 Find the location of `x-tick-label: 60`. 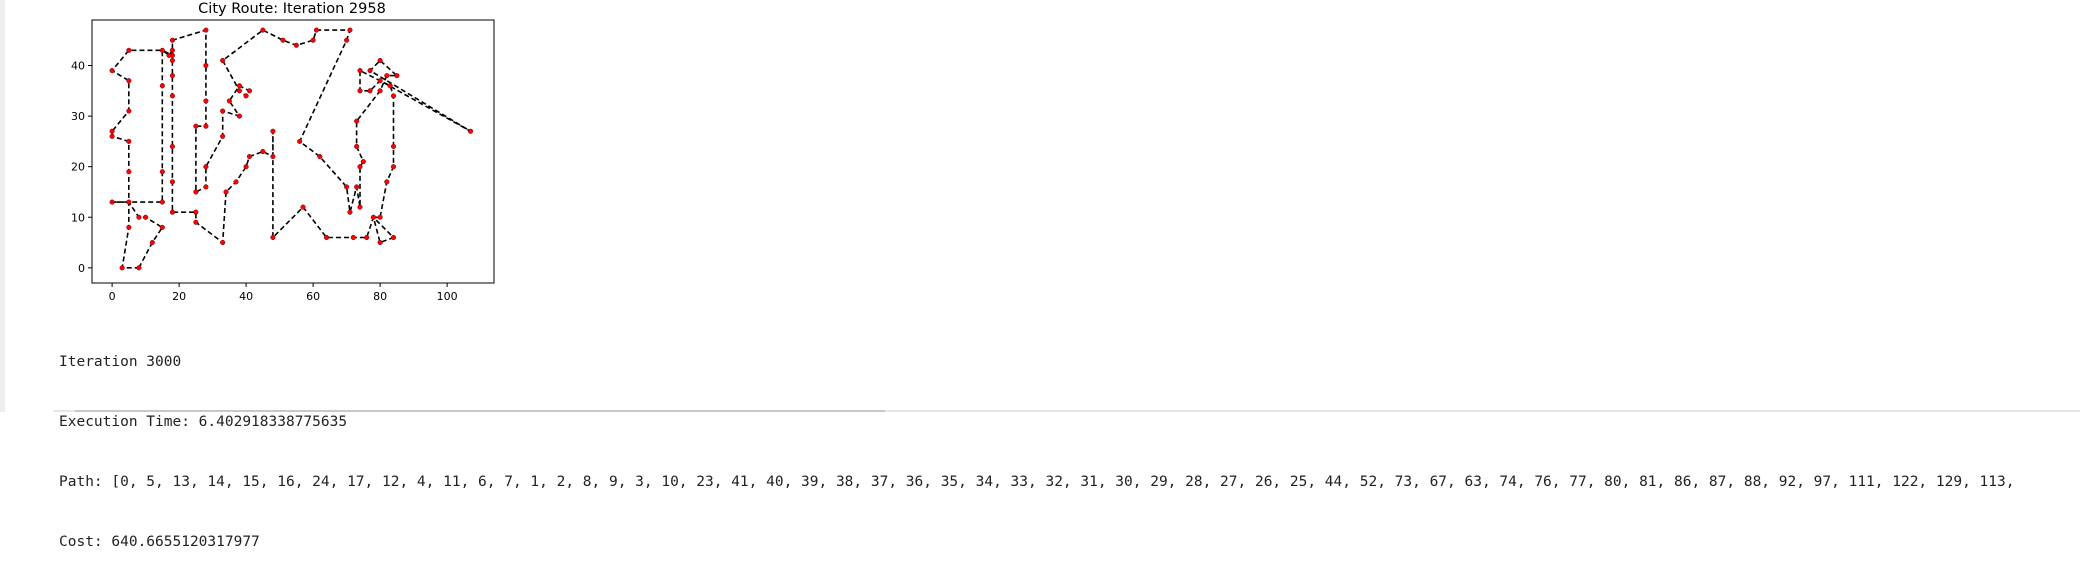

x-tick-label: 60 is located at coordinates (313, 296).